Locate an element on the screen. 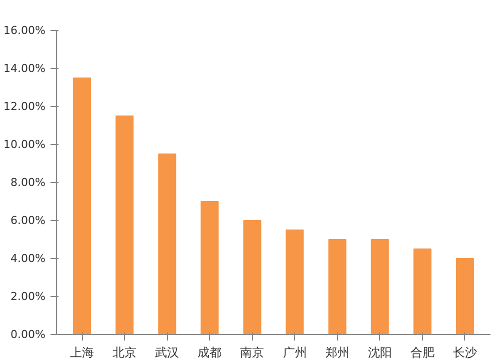 The image size is (500, 362). x-tick-label: 北京 is located at coordinates (124, 353).